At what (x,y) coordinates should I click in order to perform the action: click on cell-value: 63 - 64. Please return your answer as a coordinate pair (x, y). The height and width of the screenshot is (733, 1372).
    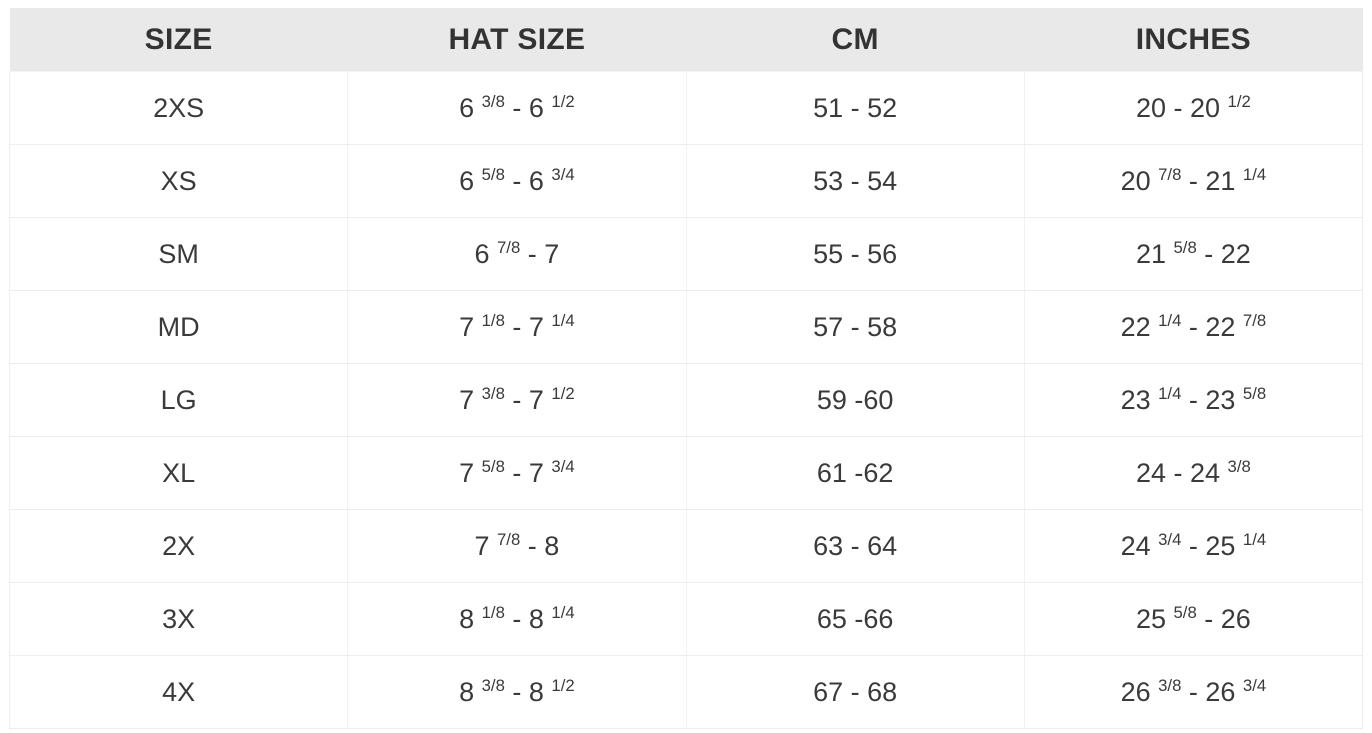
    Looking at the image, I should click on (855, 545).